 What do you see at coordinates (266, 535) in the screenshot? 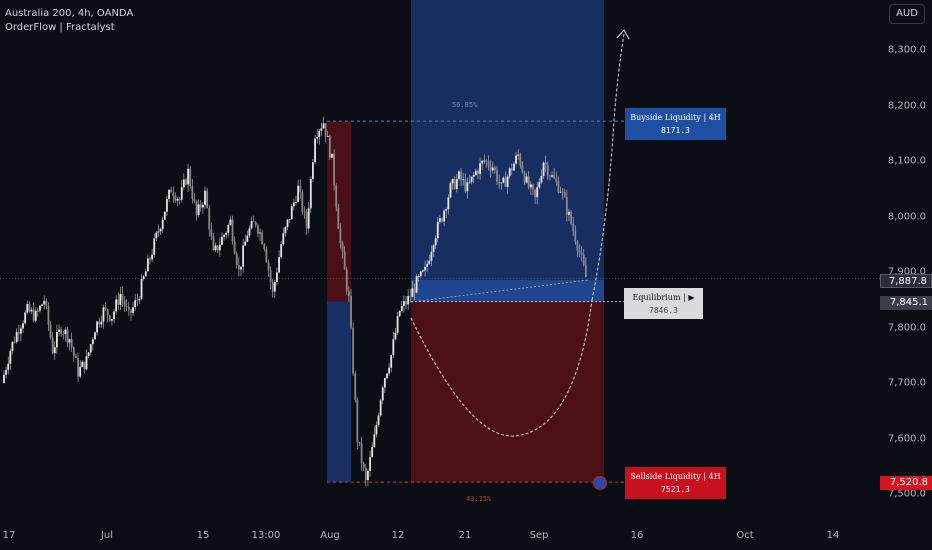
I see `time-tick: 13:00` at bounding box center [266, 535].